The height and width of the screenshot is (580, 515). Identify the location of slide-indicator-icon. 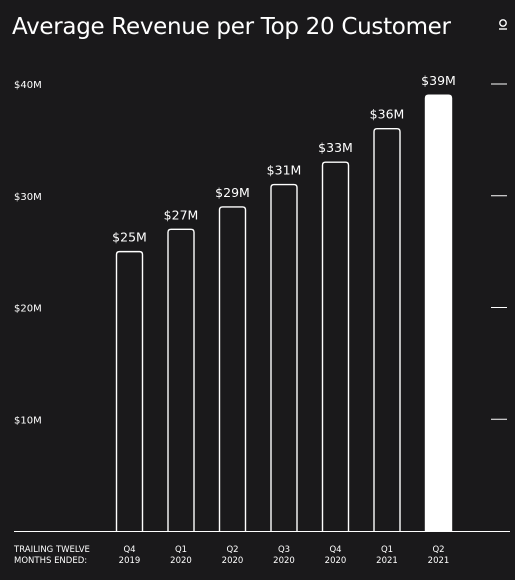
(503, 24).